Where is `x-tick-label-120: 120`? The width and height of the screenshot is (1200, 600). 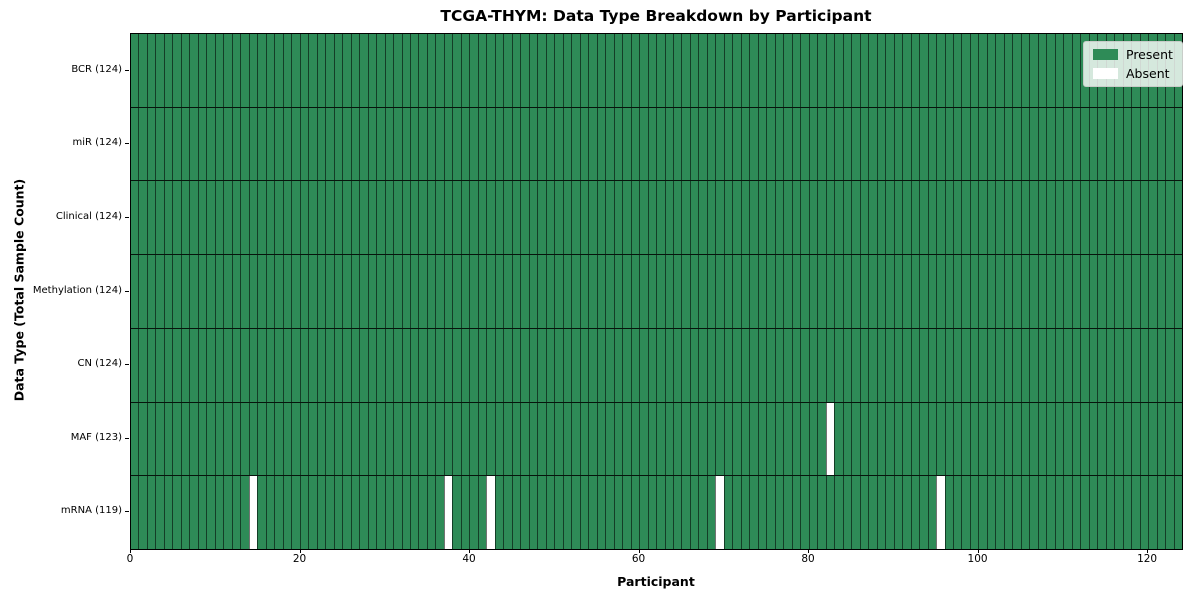
x-tick-label-120: 120 is located at coordinates (1147, 559).